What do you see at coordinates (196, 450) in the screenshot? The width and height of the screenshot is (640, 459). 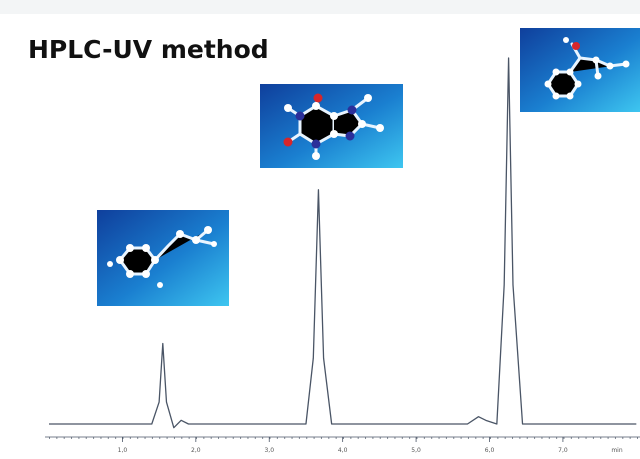 I see `x-tick-label: 2,0` at bounding box center [196, 450].